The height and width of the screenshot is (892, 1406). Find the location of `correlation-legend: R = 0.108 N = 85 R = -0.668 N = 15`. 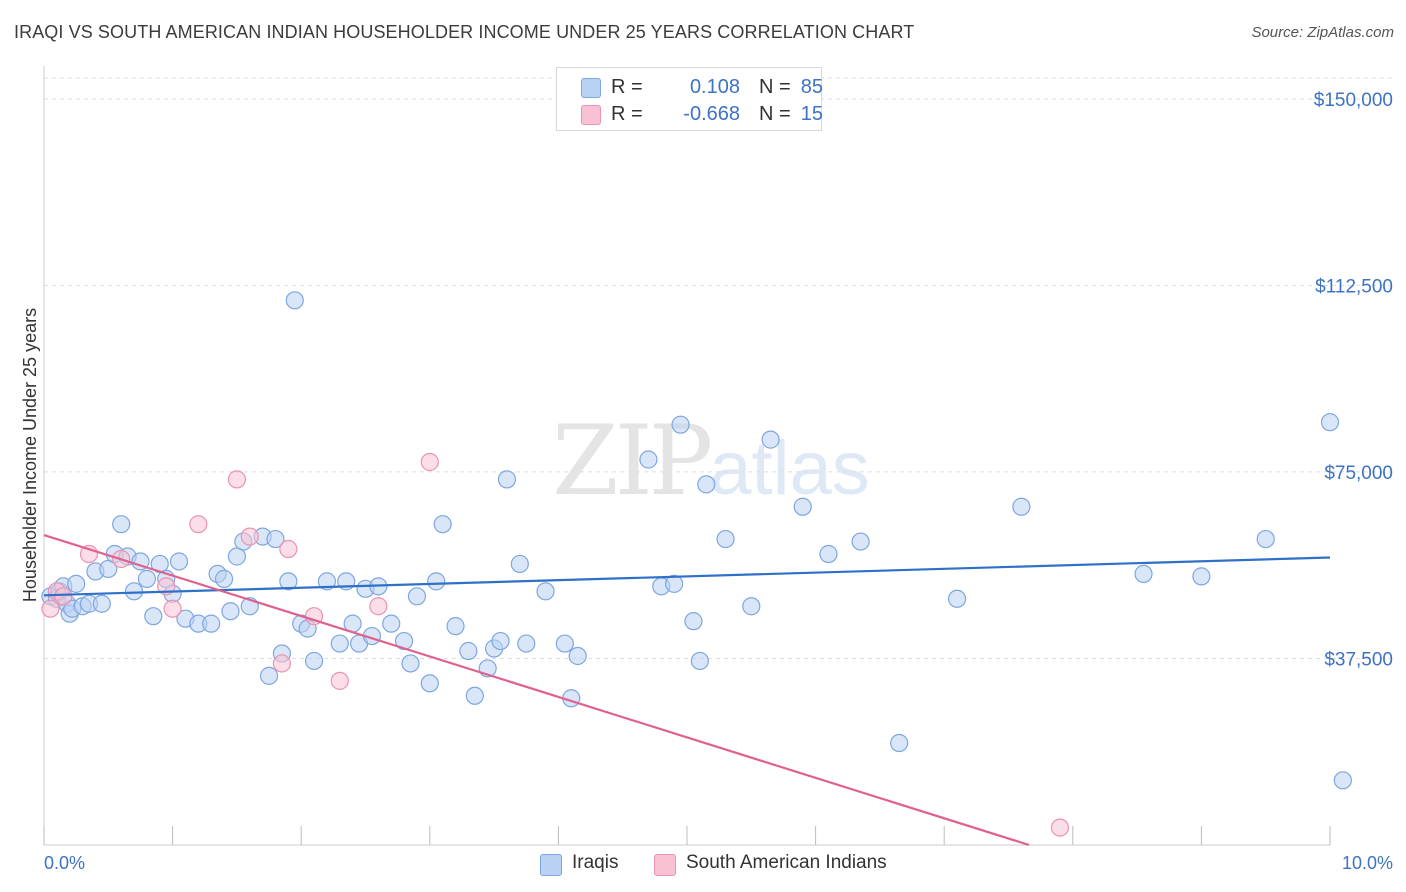

correlation-legend: R = 0.108 N = 85 R = -0.668 N = 15 is located at coordinates (689, 99).